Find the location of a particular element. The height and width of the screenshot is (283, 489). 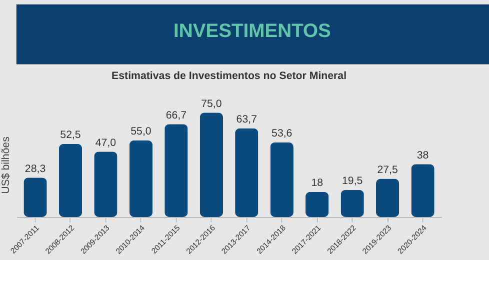

chart-title: INVESTIMENTOS is located at coordinates (253, 31).